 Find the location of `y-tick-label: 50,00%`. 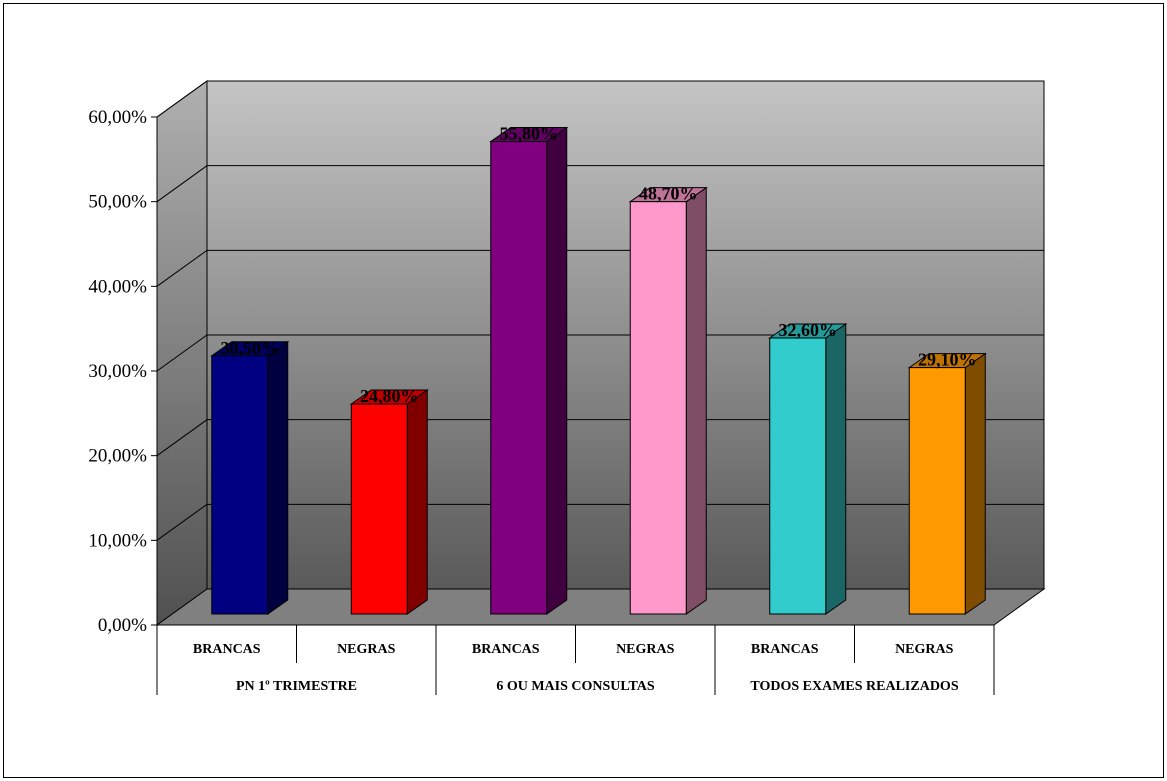

y-tick-label: 50,00% is located at coordinates (117, 202).